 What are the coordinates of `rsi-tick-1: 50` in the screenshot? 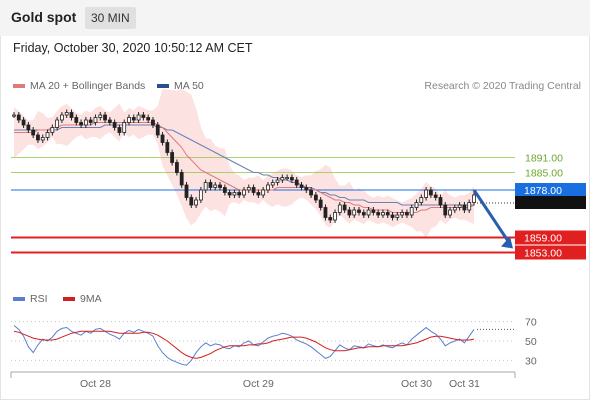 It's located at (531, 342).